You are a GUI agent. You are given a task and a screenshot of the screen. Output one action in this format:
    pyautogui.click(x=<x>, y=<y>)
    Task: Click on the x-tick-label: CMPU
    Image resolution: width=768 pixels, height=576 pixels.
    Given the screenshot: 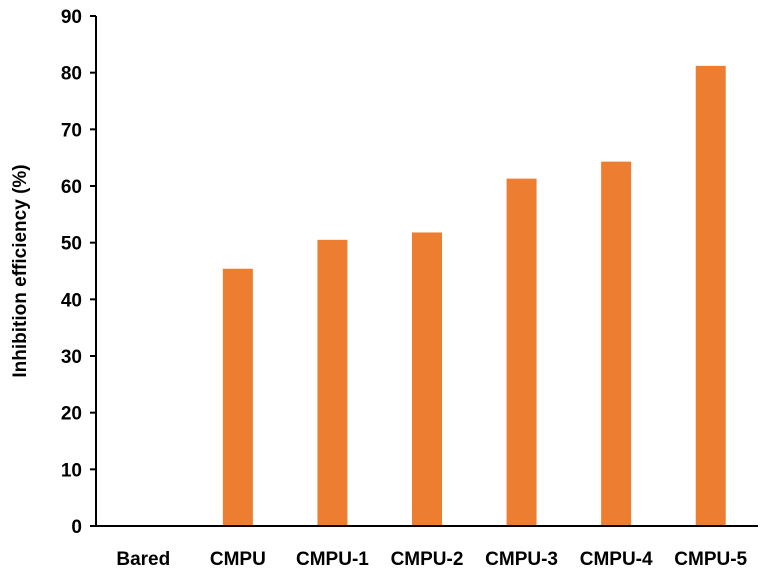 What is the action you would take?
    pyautogui.click(x=238, y=559)
    